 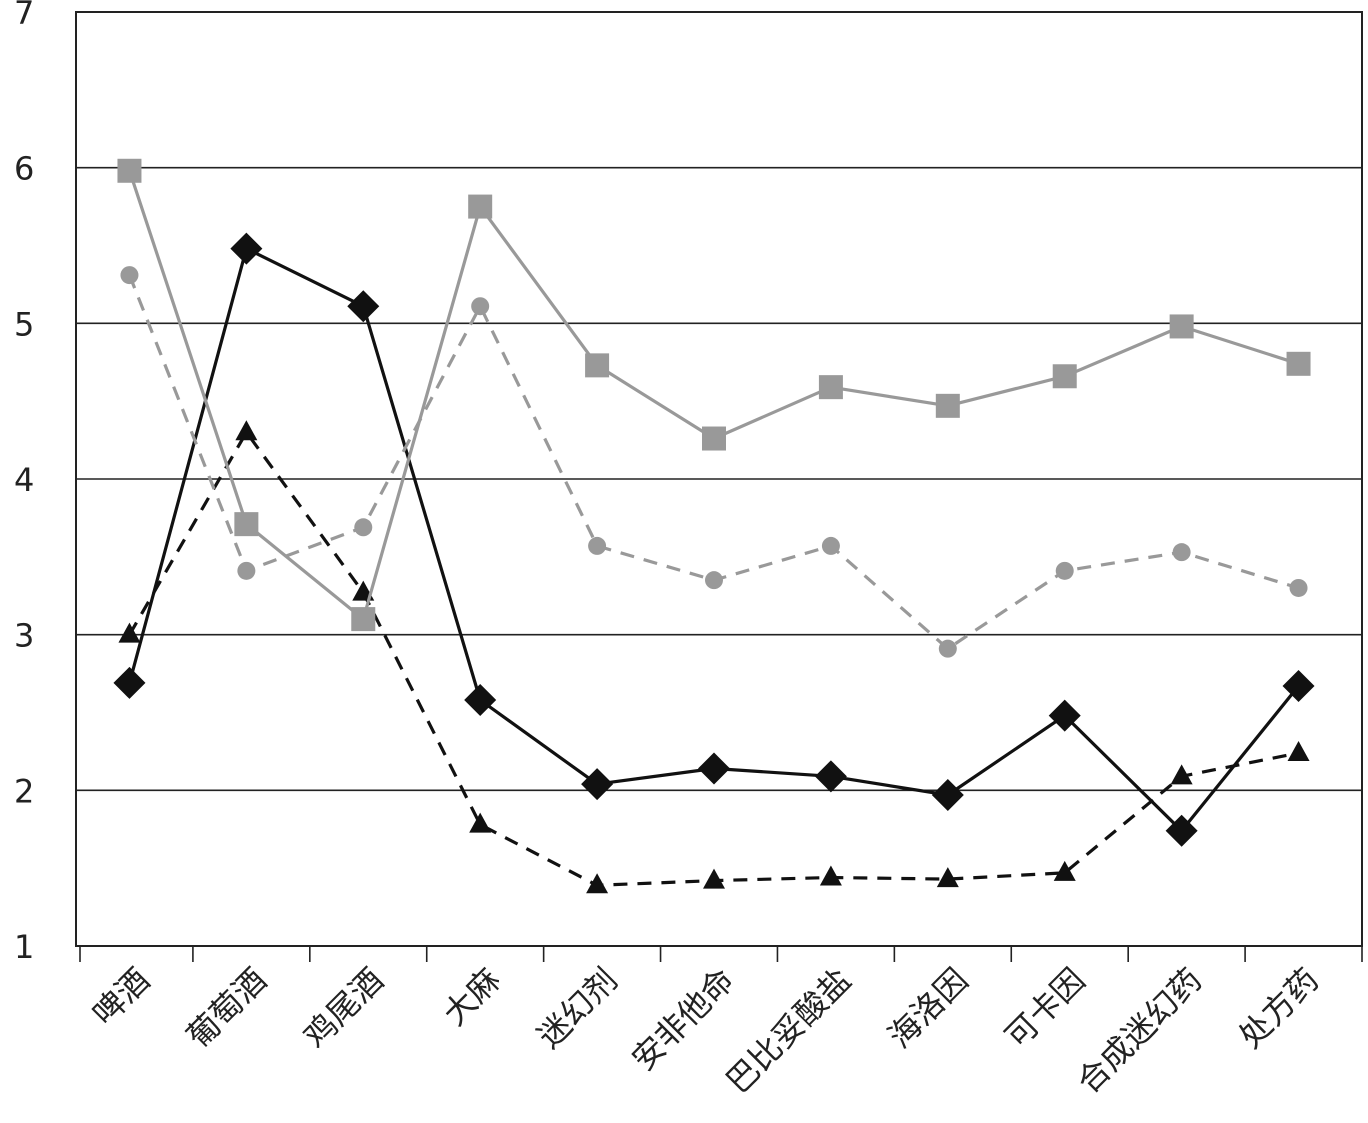 What do you see at coordinates (24, 636) in the screenshot?
I see `y-tick-label: 3` at bounding box center [24, 636].